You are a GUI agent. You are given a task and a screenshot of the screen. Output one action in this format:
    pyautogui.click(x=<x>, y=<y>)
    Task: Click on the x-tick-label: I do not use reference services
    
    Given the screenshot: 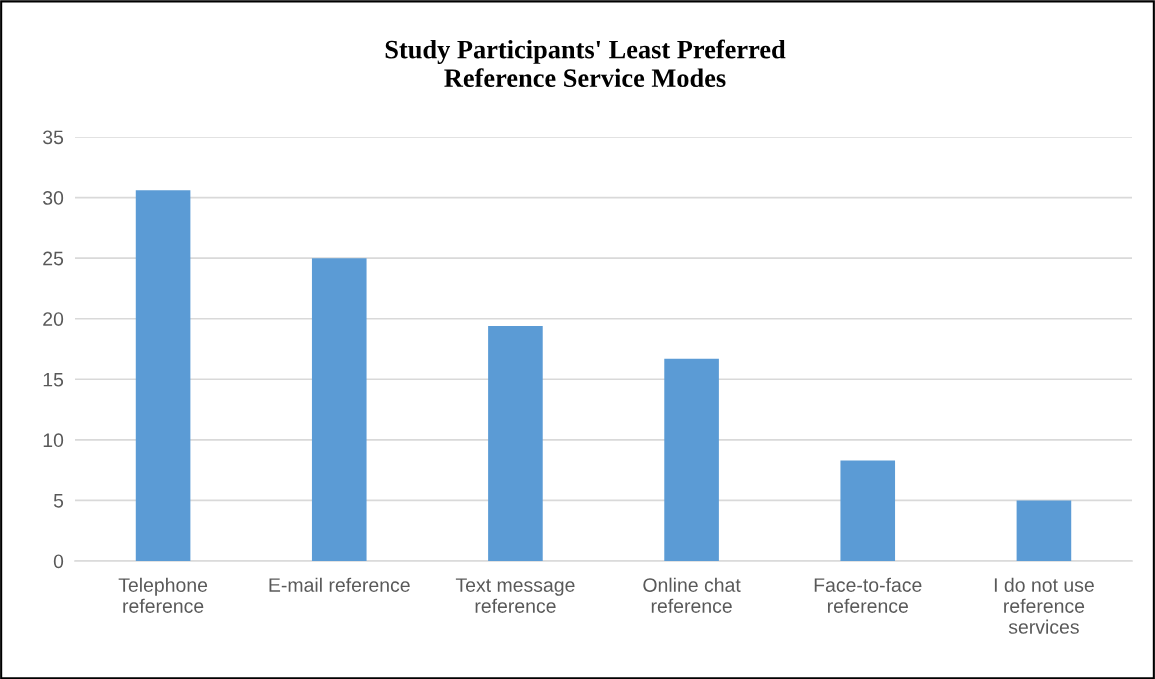 What is the action you would take?
    pyautogui.click(x=1044, y=605)
    